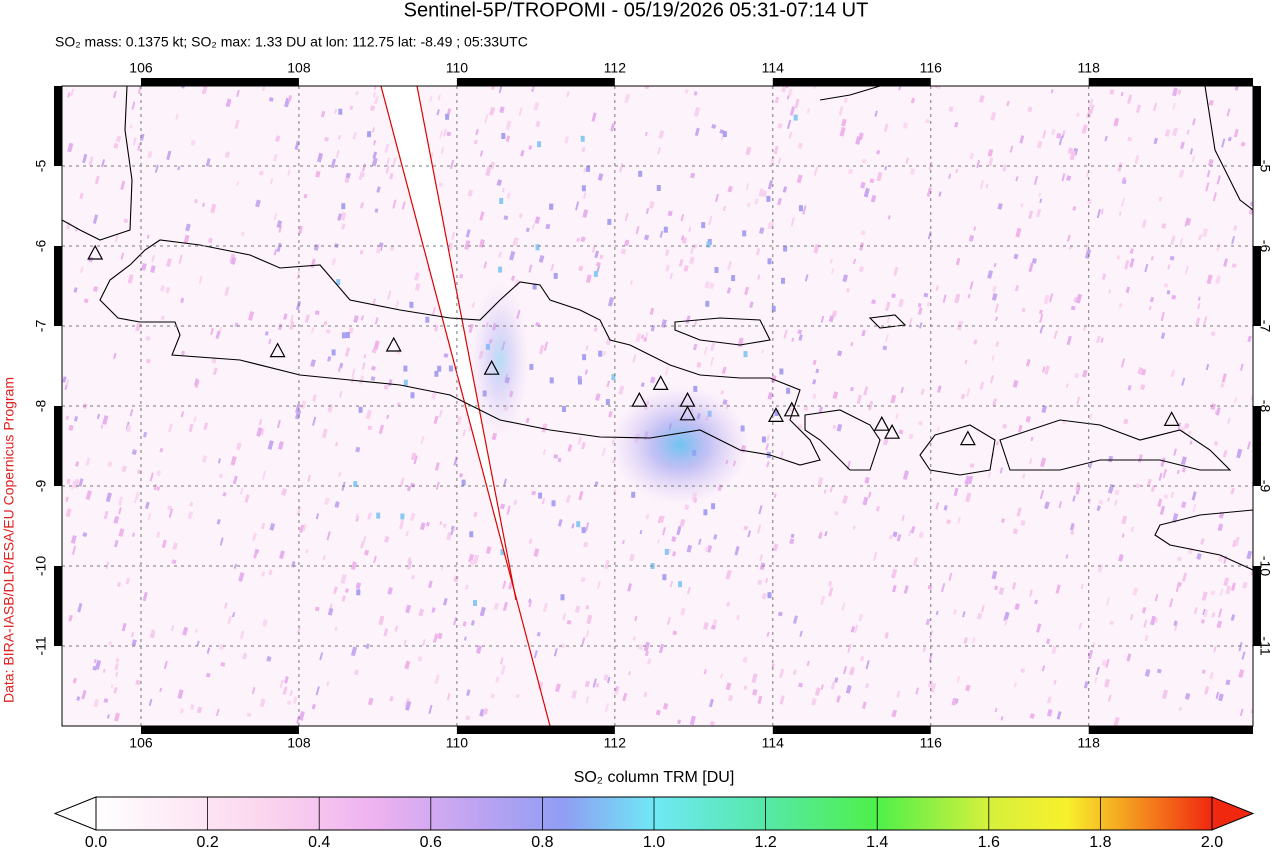  What do you see at coordinates (219, 82) in the screenshot?
I see `frame-segment` at bounding box center [219, 82].